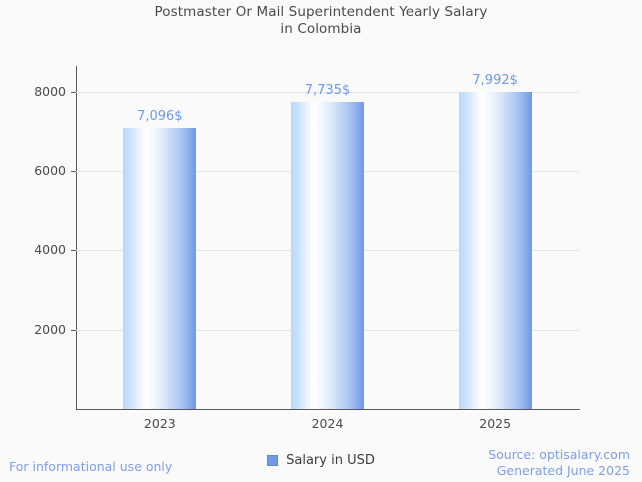 The image size is (642, 482). Describe the element at coordinates (160, 268) in the screenshot. I see `bar-2023` at that location.